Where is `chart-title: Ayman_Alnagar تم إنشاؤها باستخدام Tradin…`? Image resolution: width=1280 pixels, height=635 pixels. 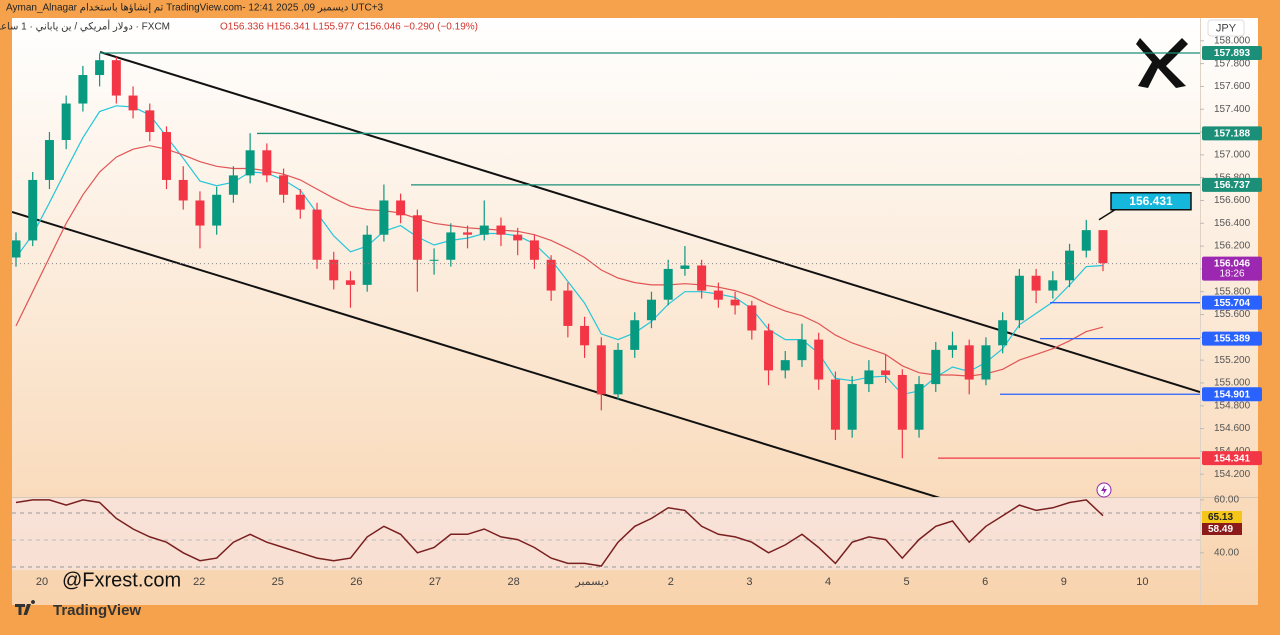 chart-title: Ayman_Alnagar تم إنشاؤها باستخدام Tradin… is located at coordinates (195, 8).